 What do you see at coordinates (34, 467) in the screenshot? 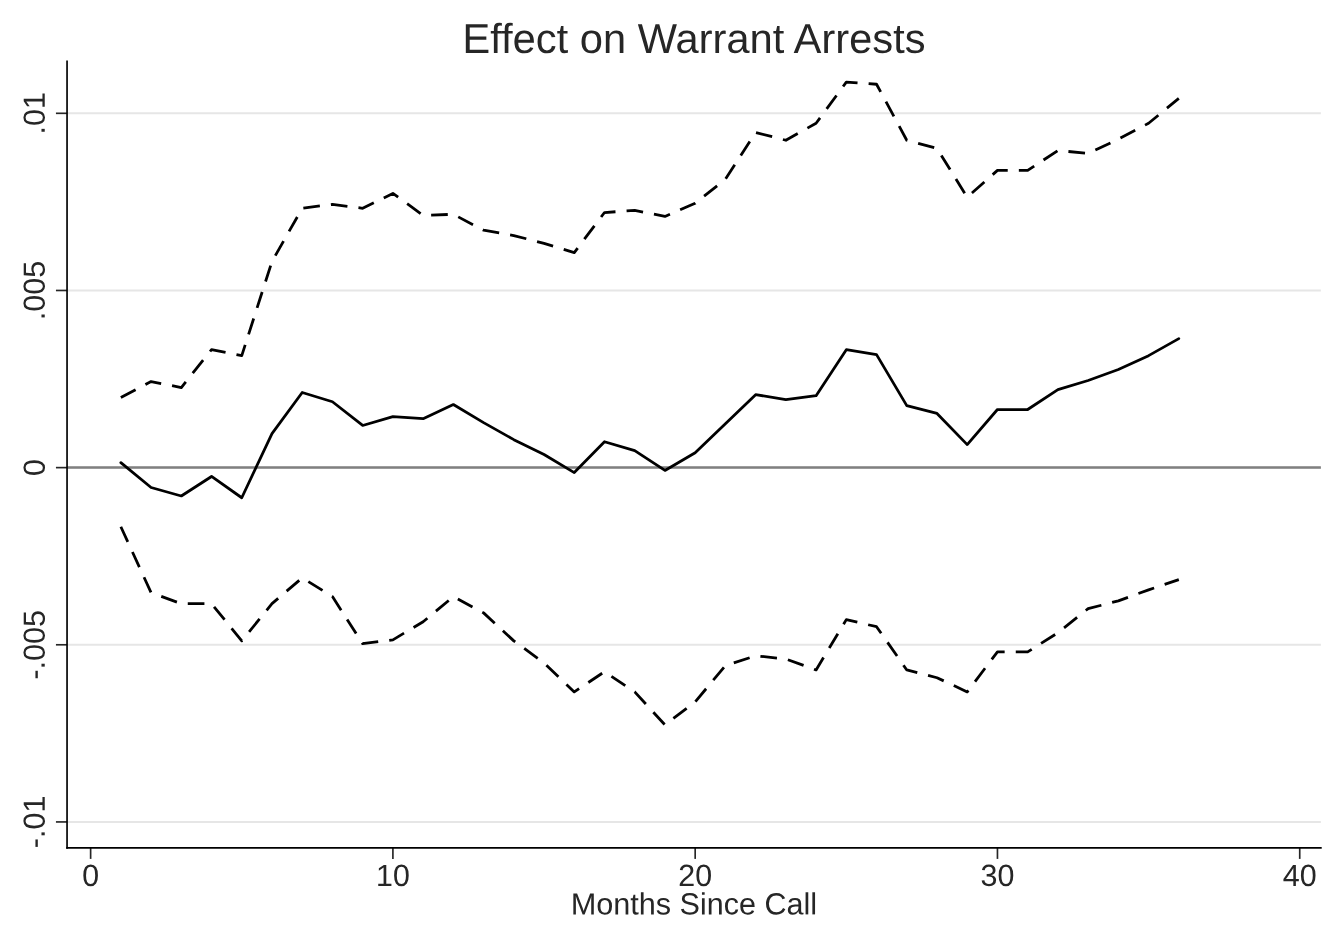
I see `y-tick-label: 0` at bounding box center [34, 467].